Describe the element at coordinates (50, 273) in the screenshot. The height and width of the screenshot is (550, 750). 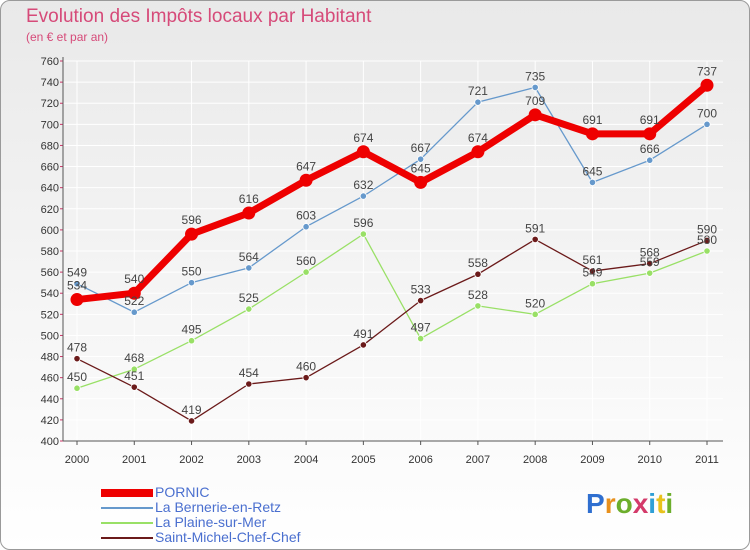
I see `y-tick-label: 560` at that location.